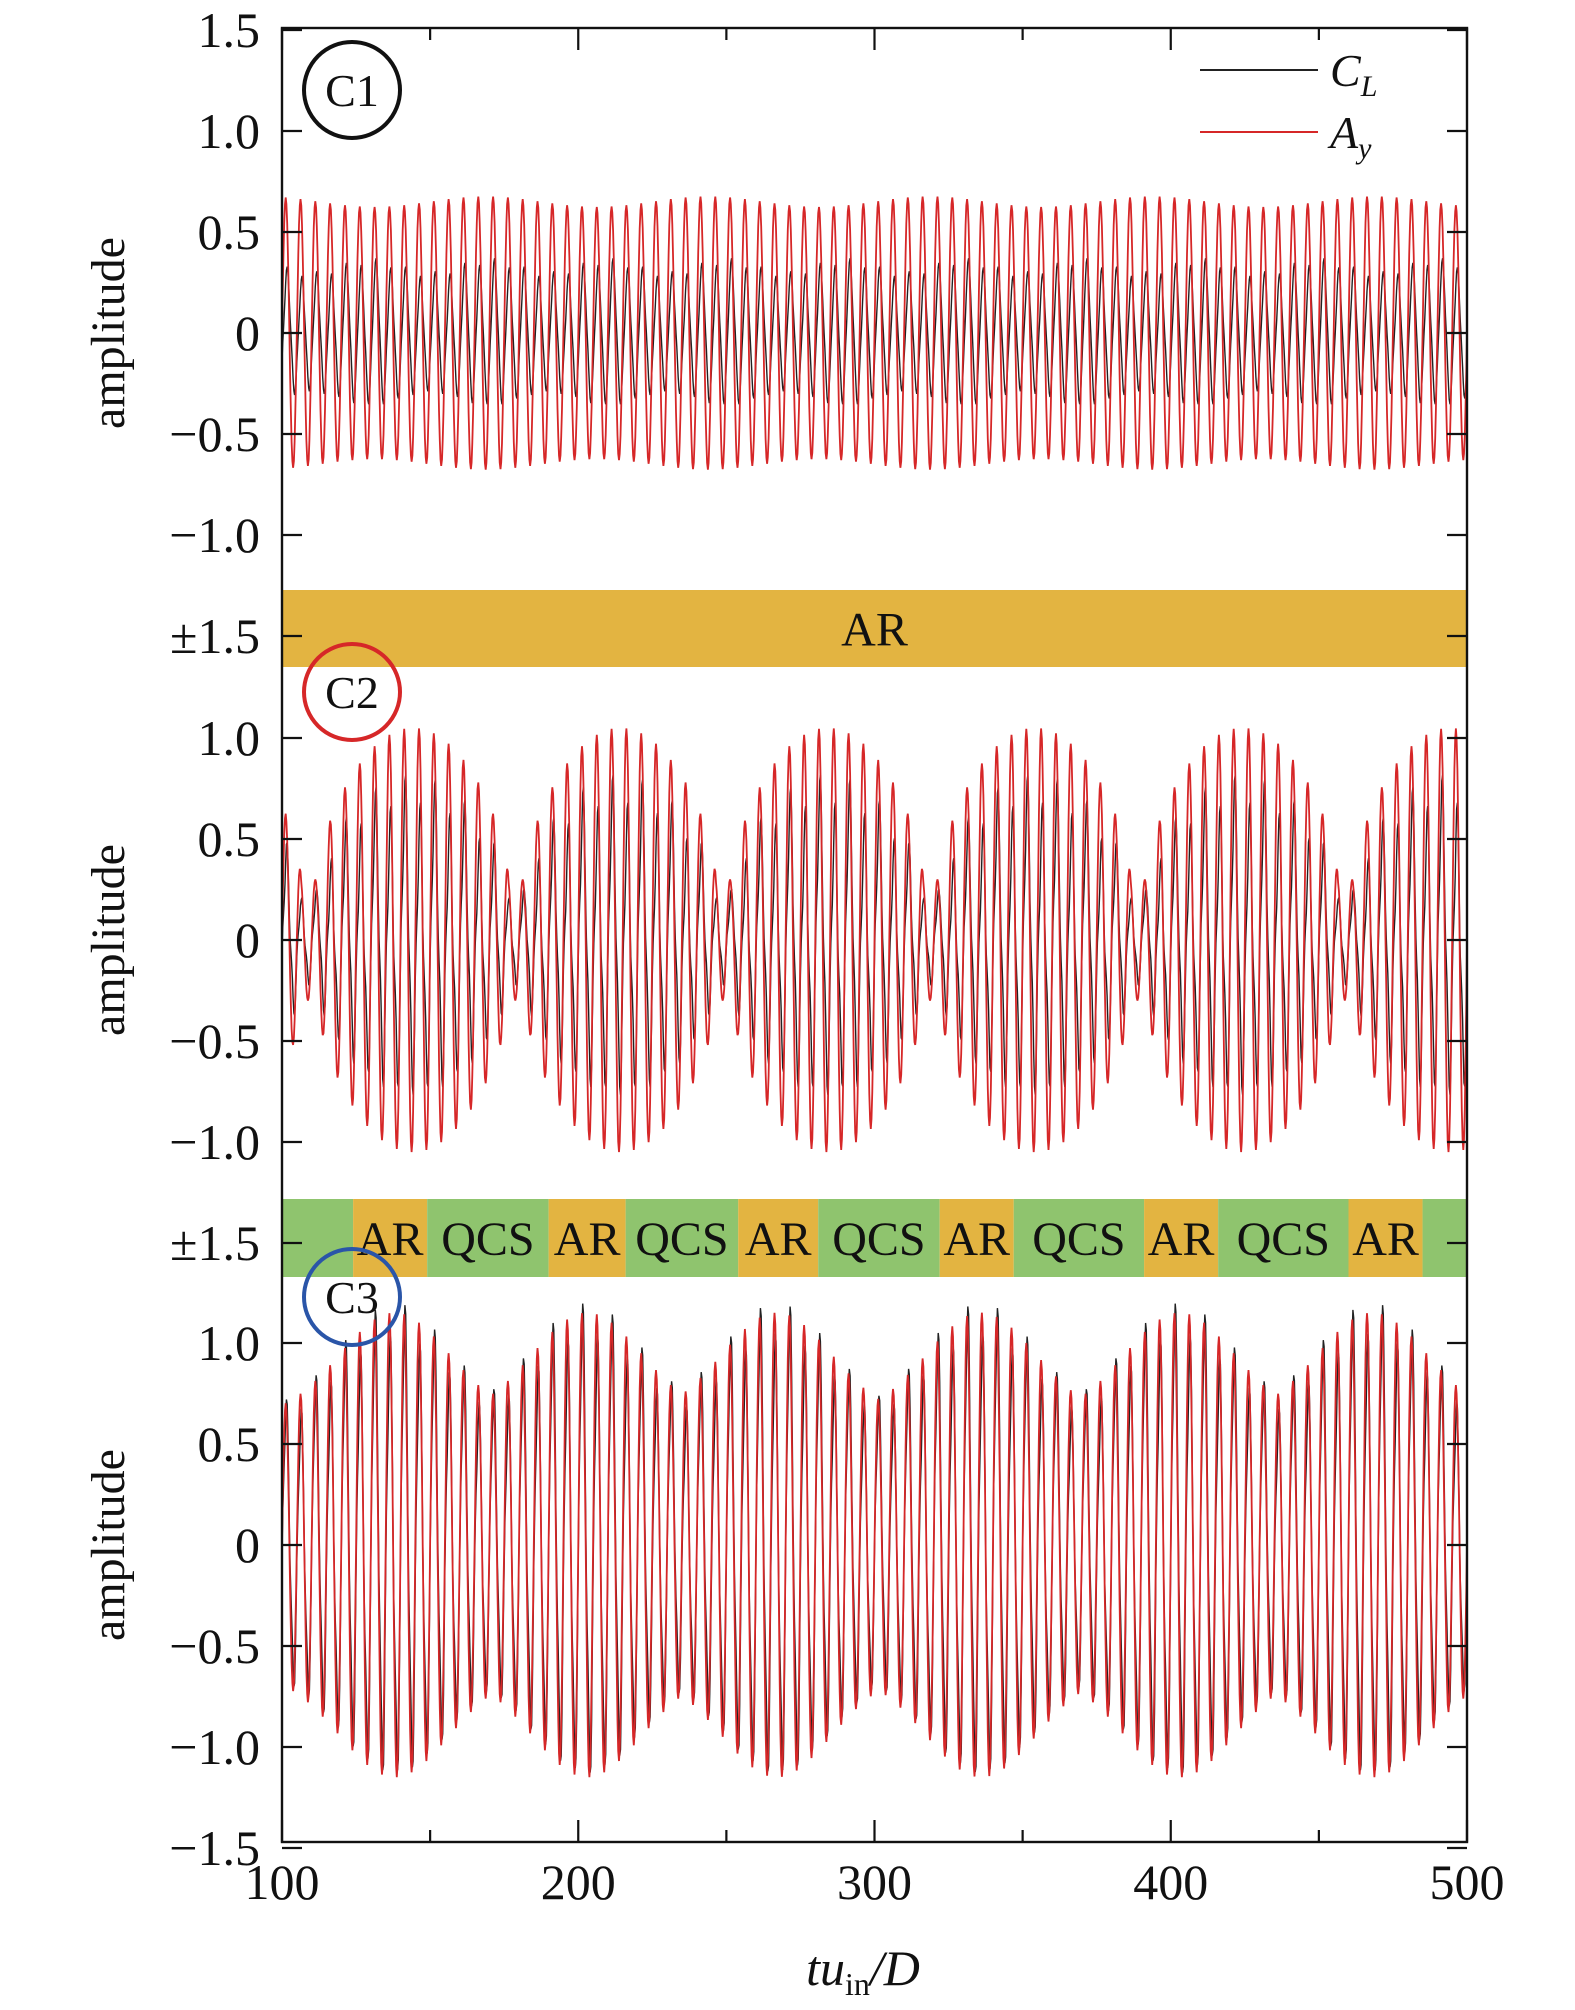 This screenshot has height=2010, width=1575. Describe the element at coordinates (229, 232) in the screenshot. I see `y-tick-label-panel-1-2: 0.5` at that location.